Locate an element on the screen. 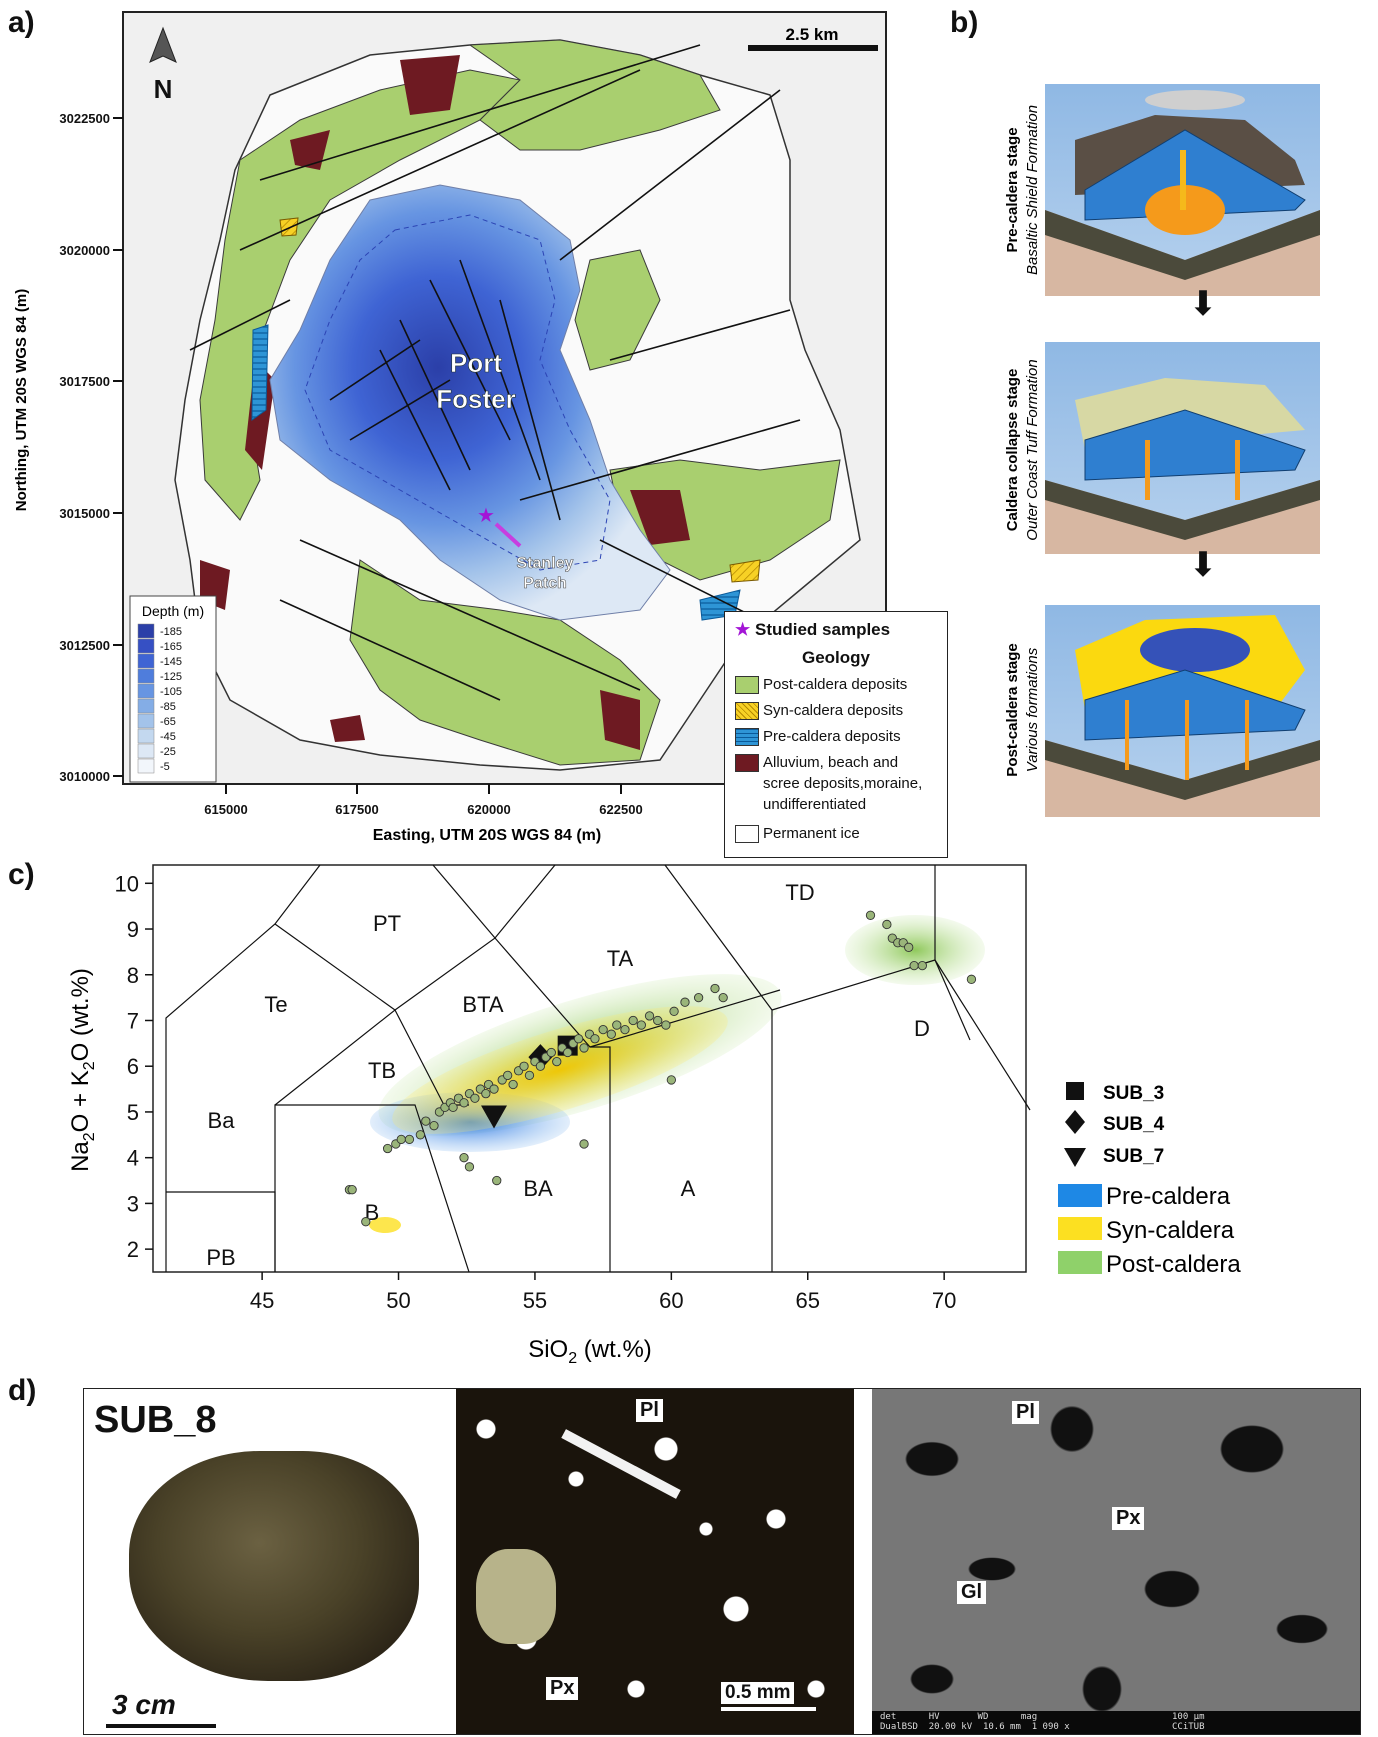 This screenshot has height=1737, width=1378. x-tick-label: 620000 is located at coordinates (488, 809).